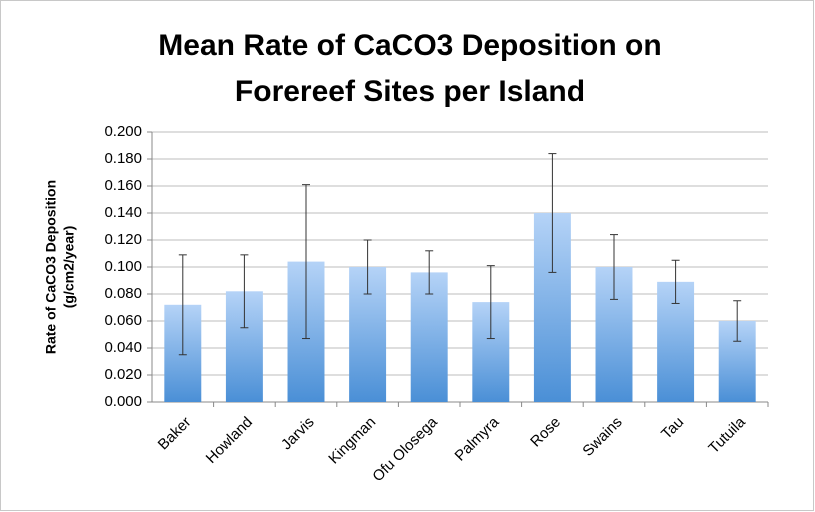 Image resolution: width=815 pixels, height=512 pixels. What do you see at coordinates (123, 374) in the screenshot?
I see `y-tick-label: 0.020` at bounding box center [123, 374].